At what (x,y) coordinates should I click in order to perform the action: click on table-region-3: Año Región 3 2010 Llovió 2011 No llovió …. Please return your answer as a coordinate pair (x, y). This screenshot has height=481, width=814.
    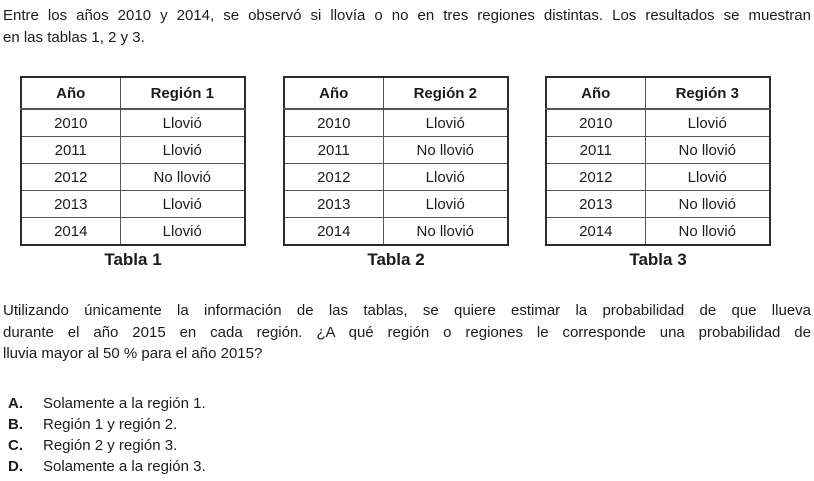
    Looking at the image, I should click on (658, 161).